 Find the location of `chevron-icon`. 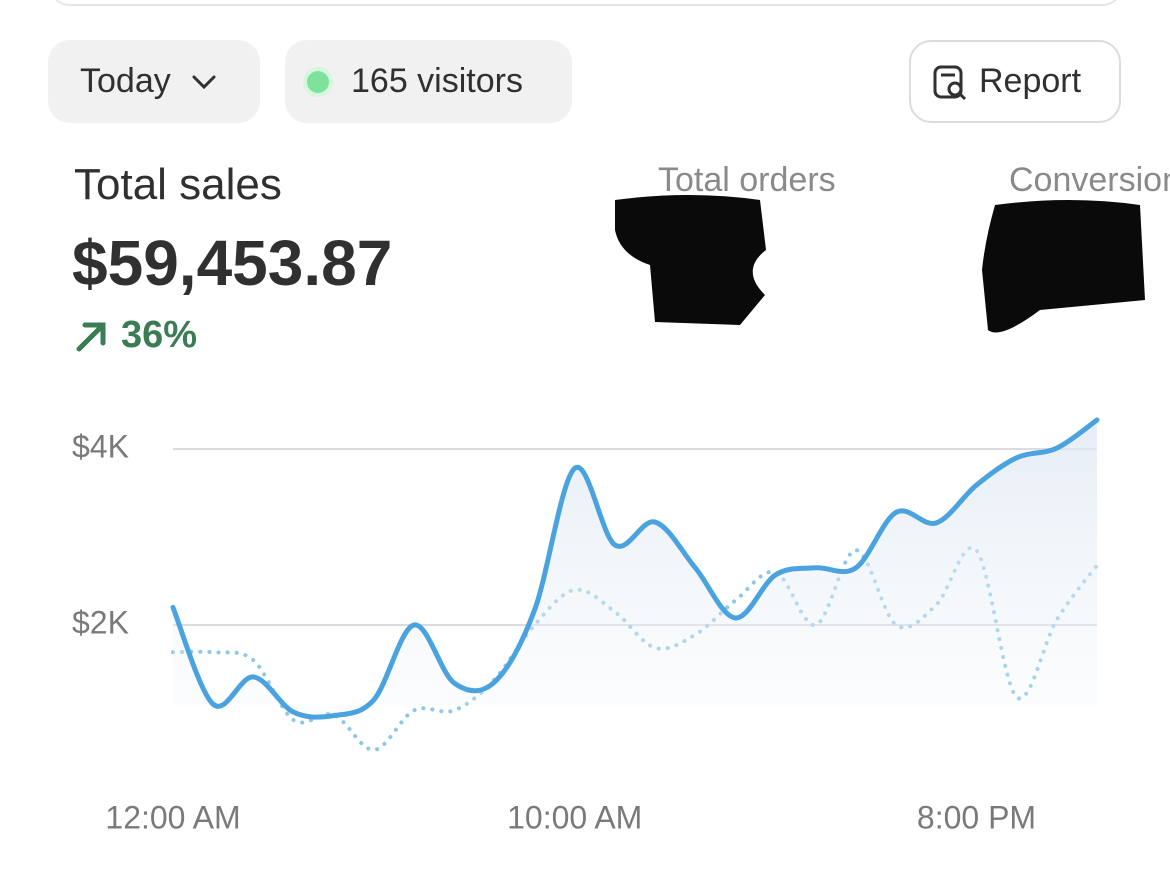

chevron-icon is located at coordinates (204, 82).